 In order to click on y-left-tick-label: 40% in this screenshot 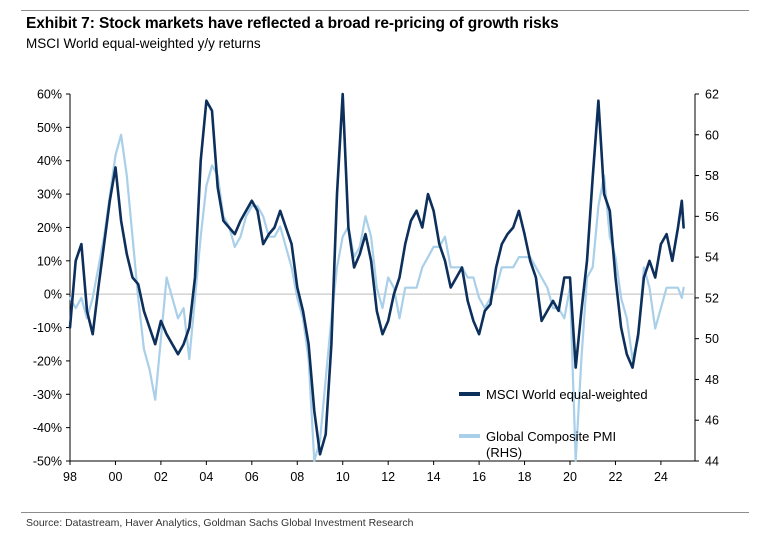, I will do `click(49, 161)`.